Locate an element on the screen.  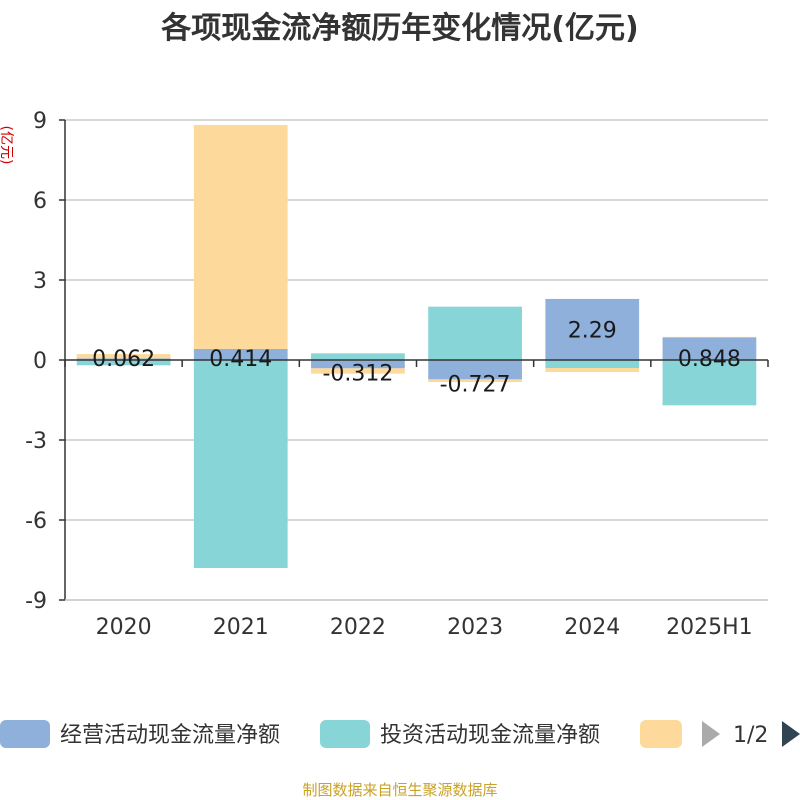
data-label-2020: 0.062 is located at coordinates (123, 359).